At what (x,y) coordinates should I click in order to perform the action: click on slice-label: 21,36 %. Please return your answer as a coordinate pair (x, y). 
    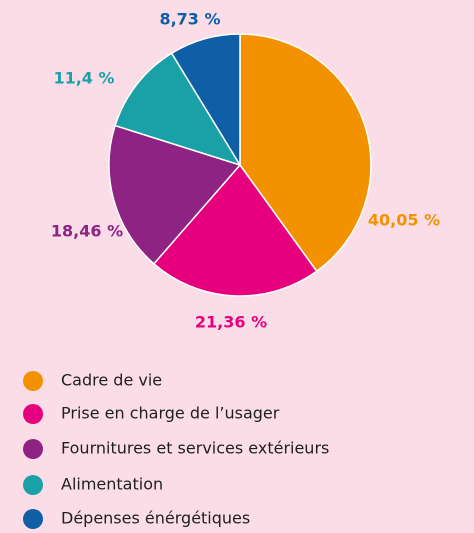
    Looking at the image, I should click on (231, 322).